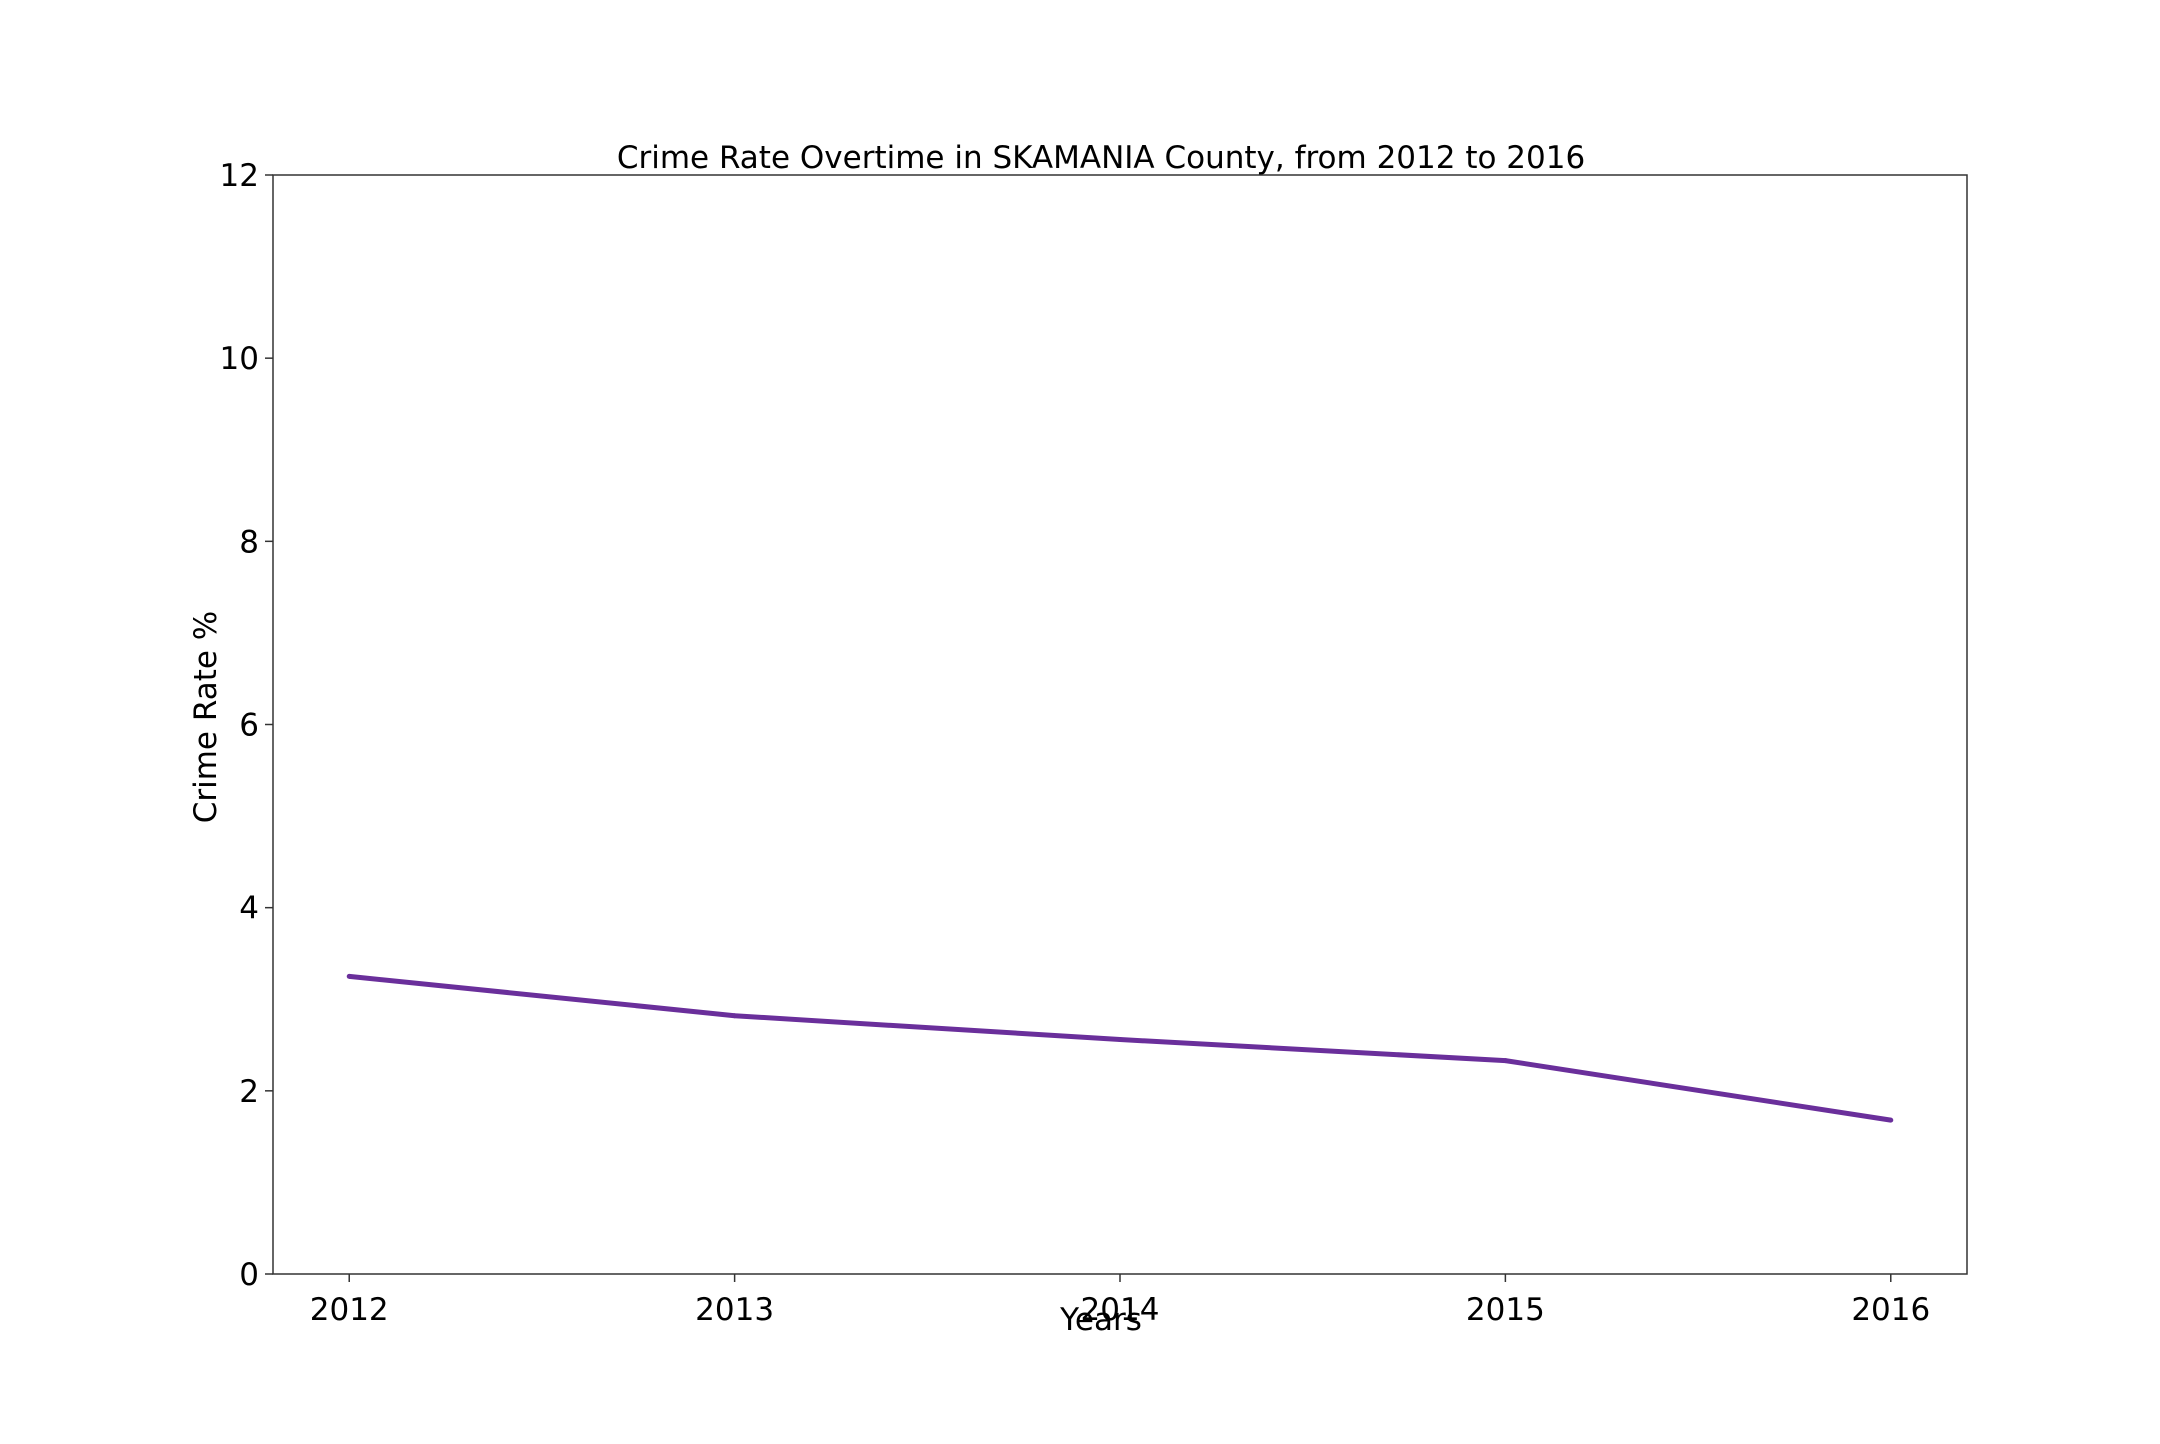  I want to click on series-layer, so click(1120, 1048).